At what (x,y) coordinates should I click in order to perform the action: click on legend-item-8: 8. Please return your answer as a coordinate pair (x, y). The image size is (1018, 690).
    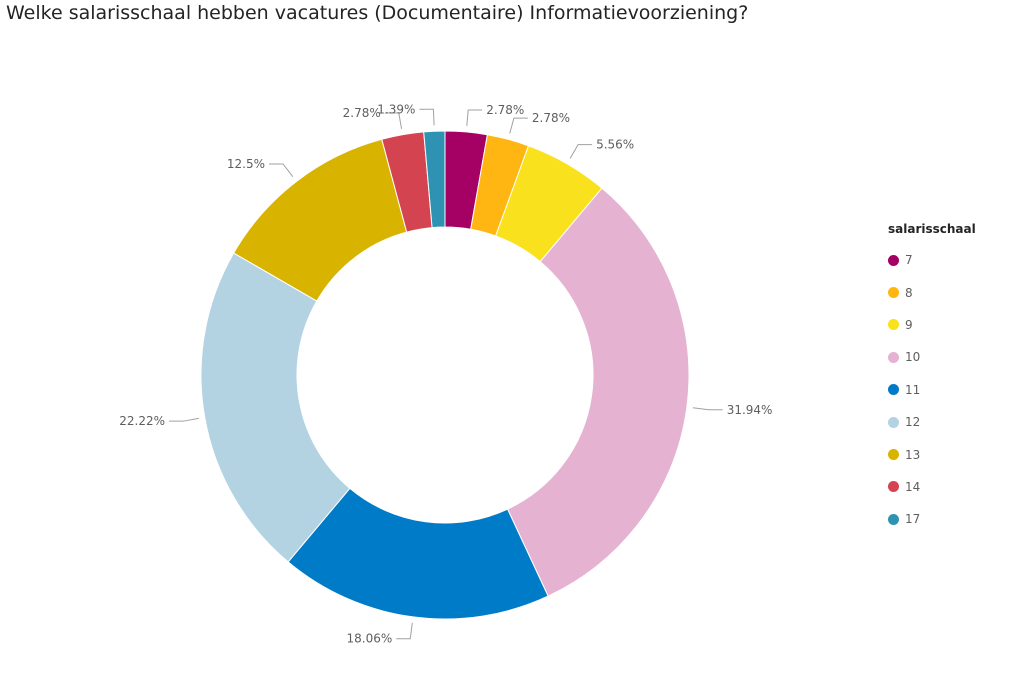
    Looking at the image, I should click on (932, 292).